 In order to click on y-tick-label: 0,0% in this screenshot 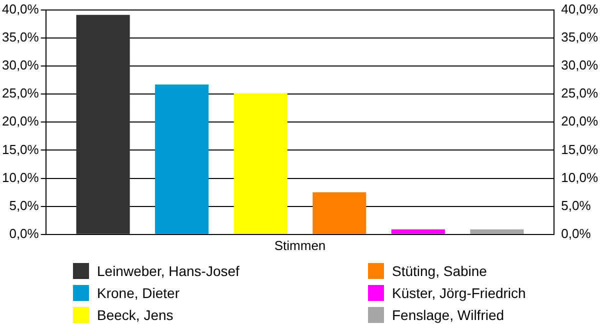, I will do `click(24, 233)`.